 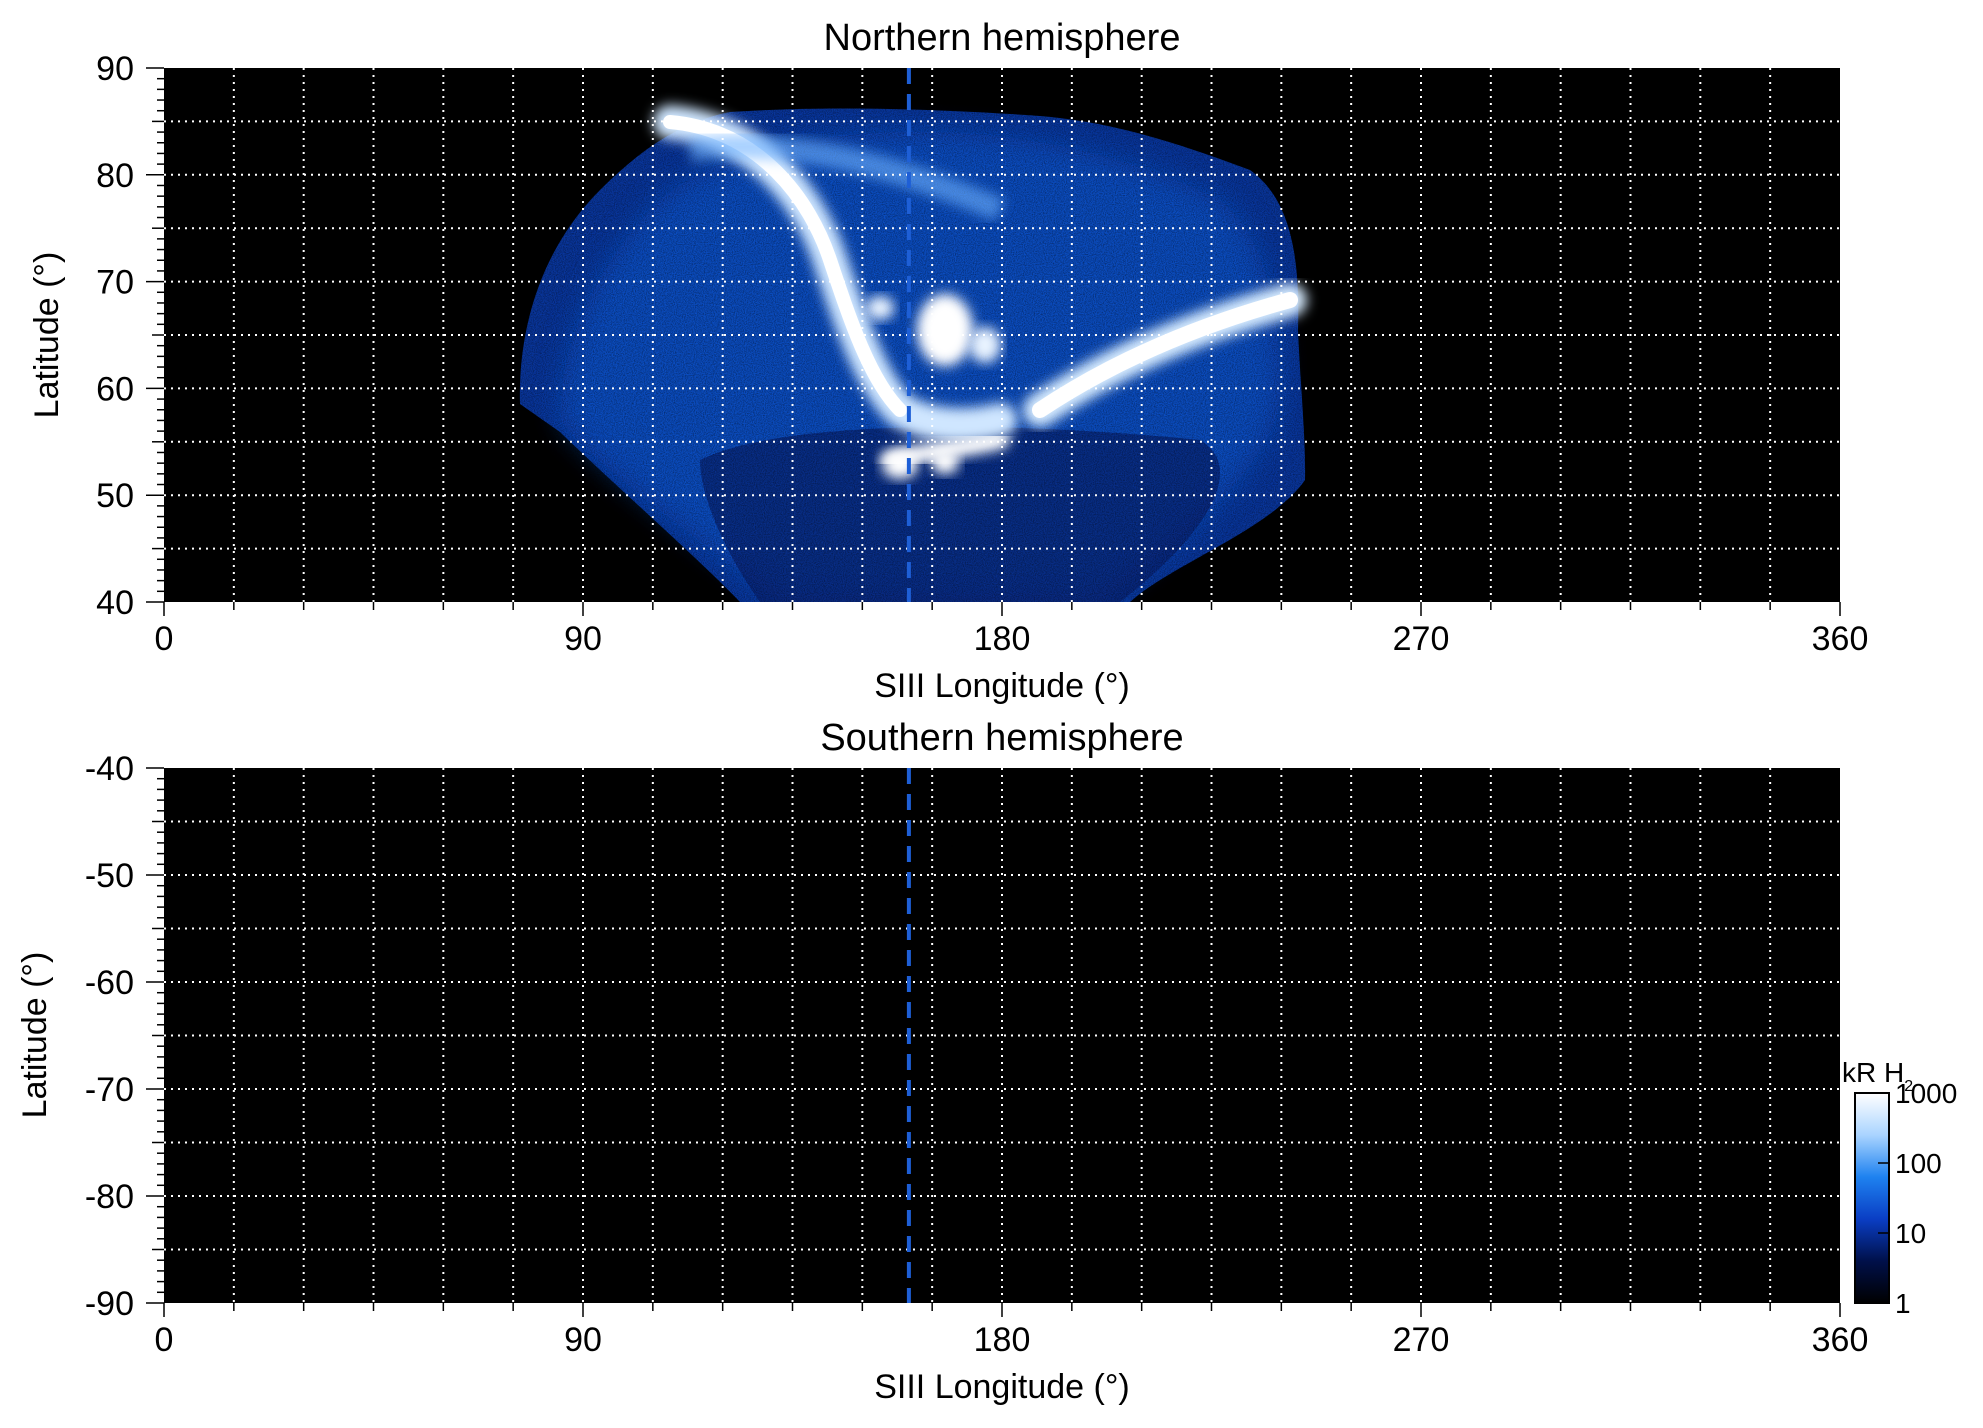 I want to click on polar-spot-tertiary, so click(x=880, y=308).